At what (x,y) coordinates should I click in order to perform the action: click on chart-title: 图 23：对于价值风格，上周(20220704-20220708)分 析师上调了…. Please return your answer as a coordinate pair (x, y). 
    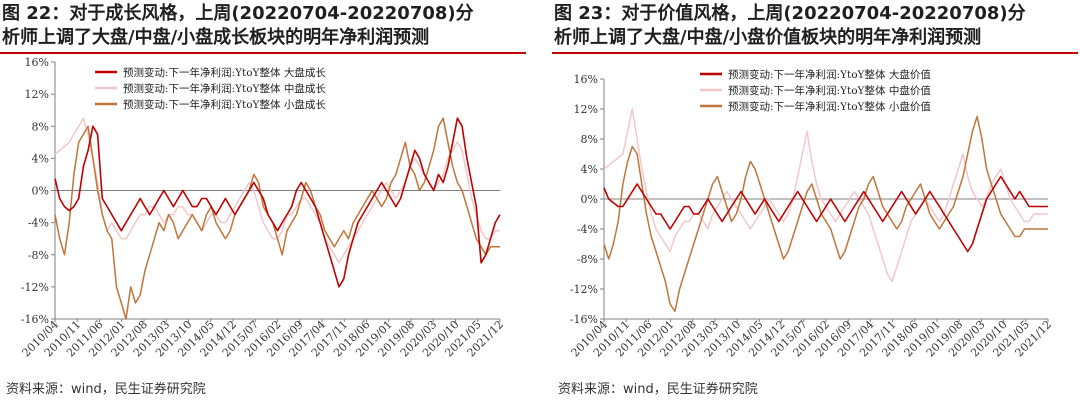
    Looking at the image, I should click on (814, 26).